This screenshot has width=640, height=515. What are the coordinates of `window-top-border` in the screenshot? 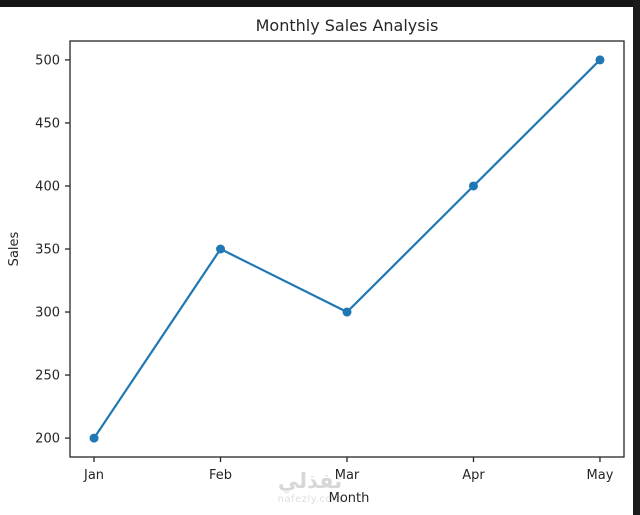 It's located at (320, 3).